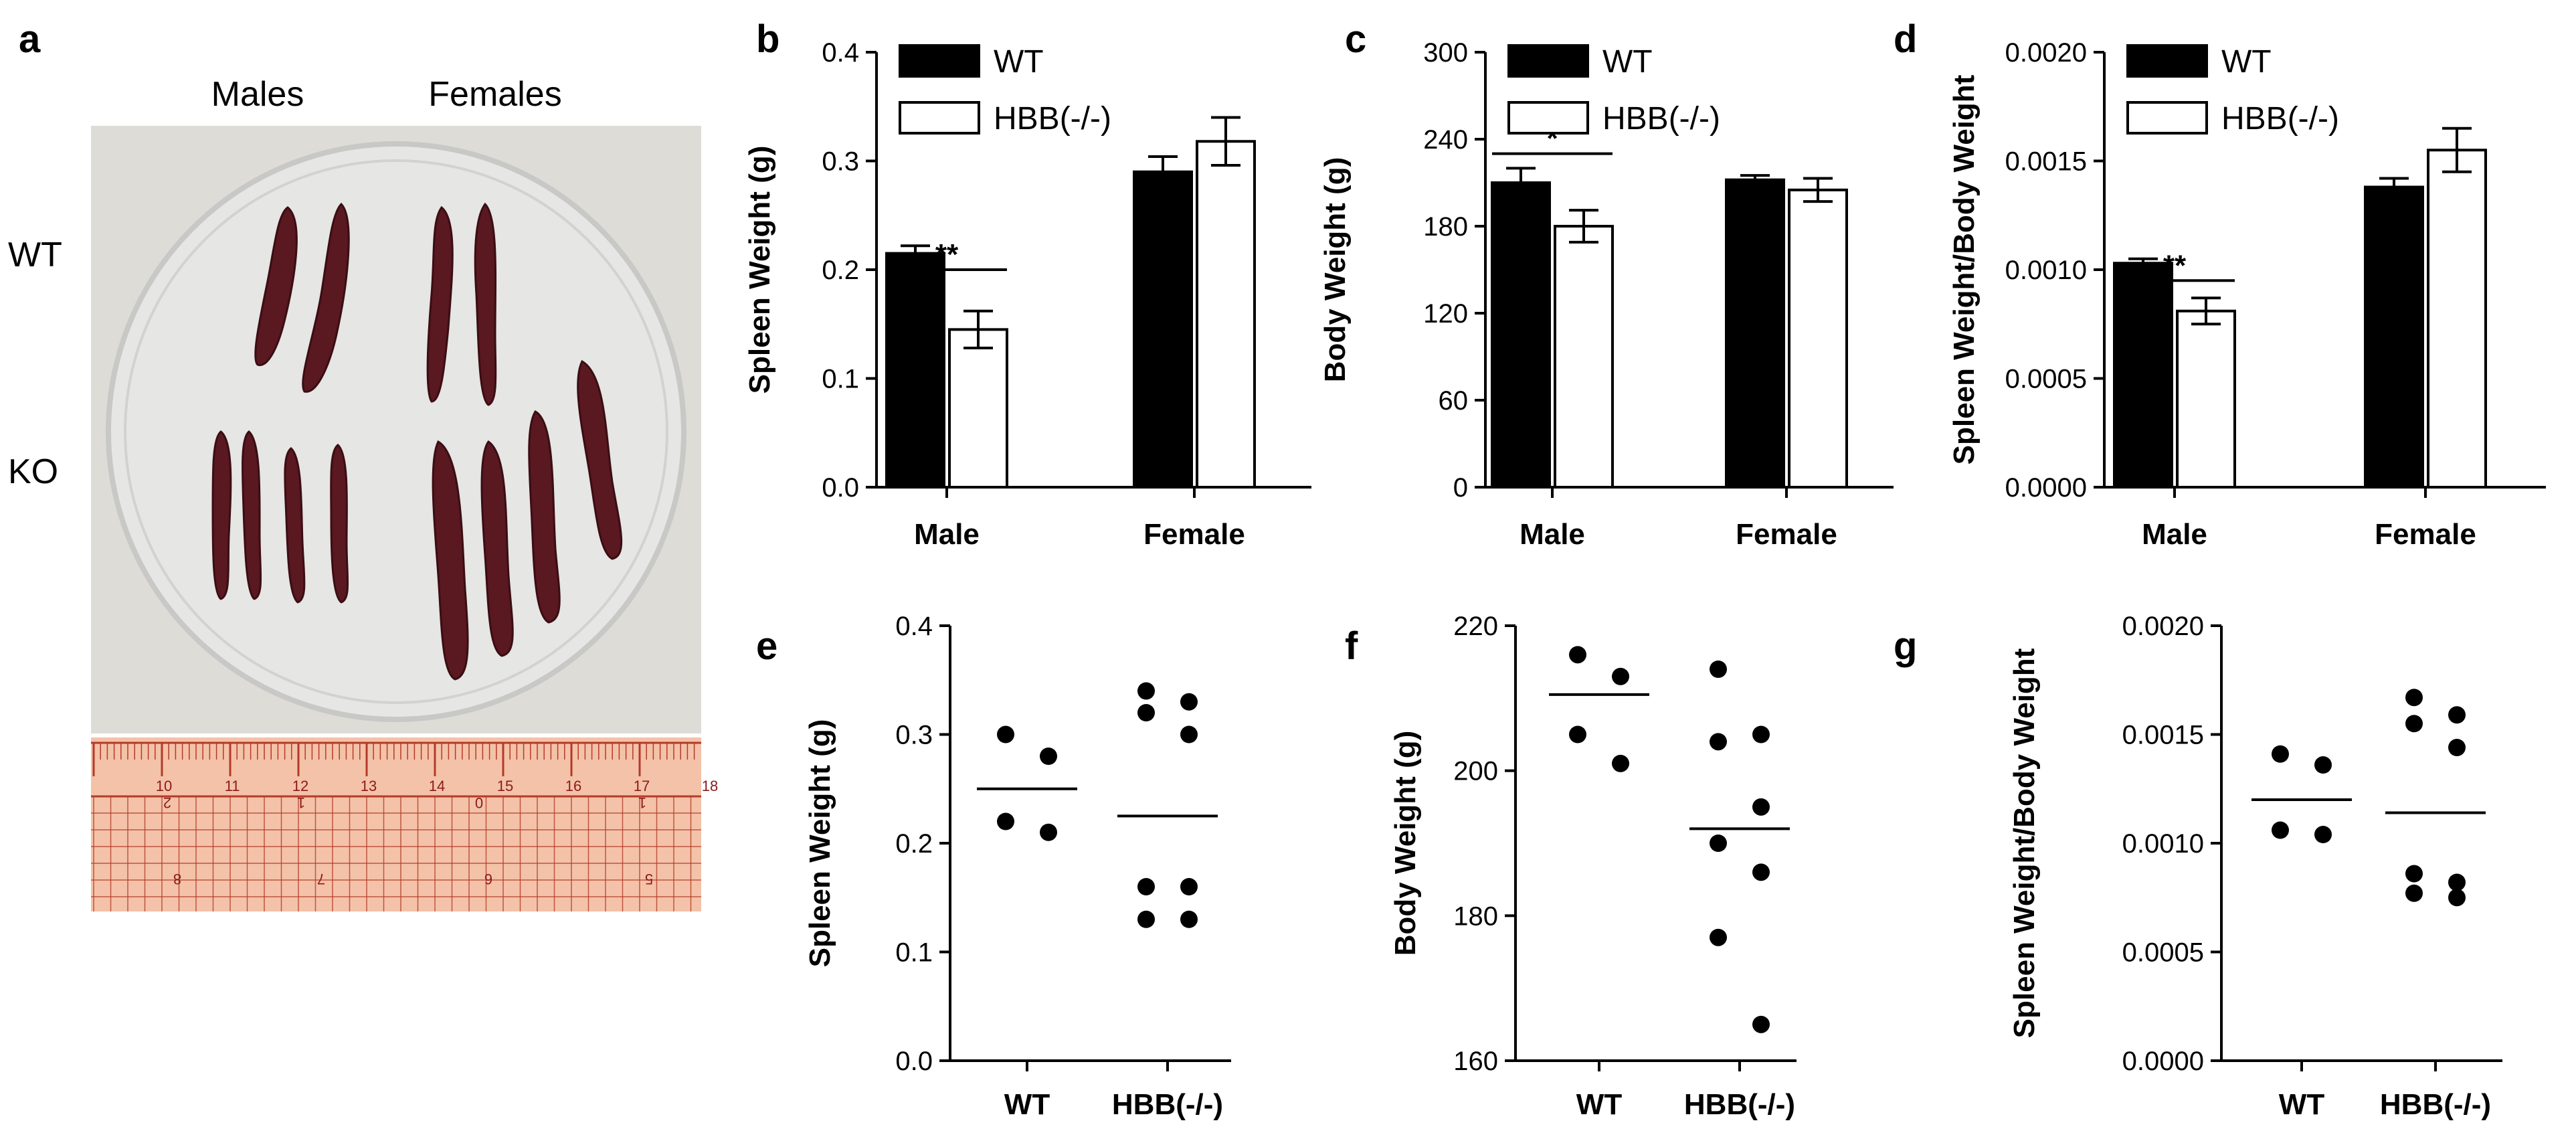  What do you see at coordinates (417, 441) in the screenshot?
I see `spleens` at bounding box center [417, 441].